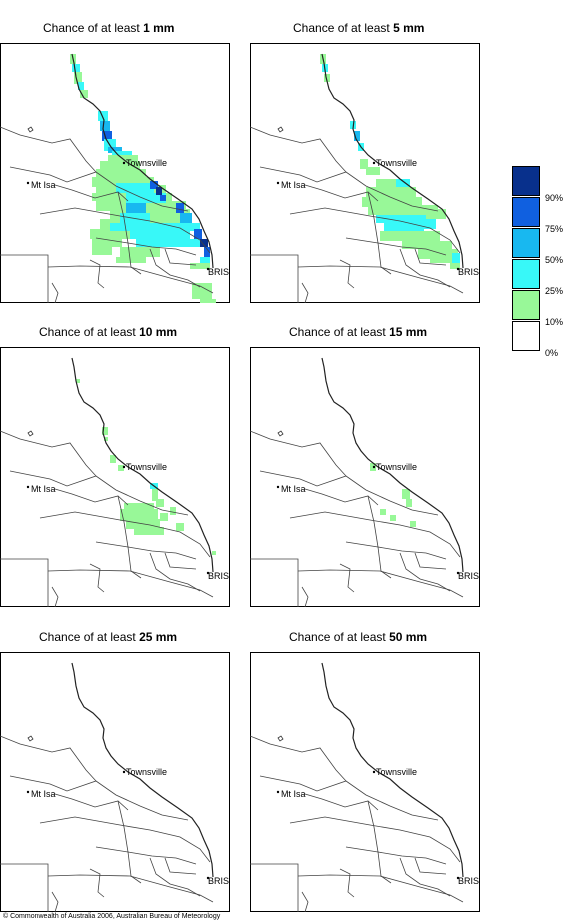 The height and width of the screenshot is (923, 570). I want to click on map-1mm: Townsville Mt Isa BRIS, so click(115, 173).